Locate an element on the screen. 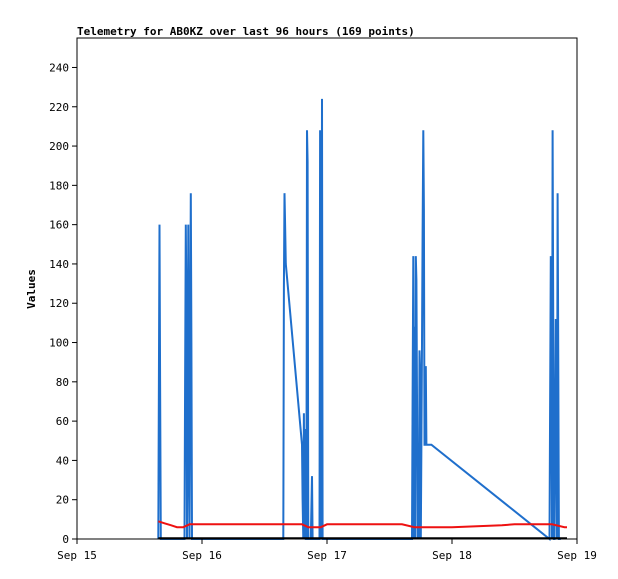 This screenshot has height=579, width=618. series-line-red is located at coordinates (362, 524).